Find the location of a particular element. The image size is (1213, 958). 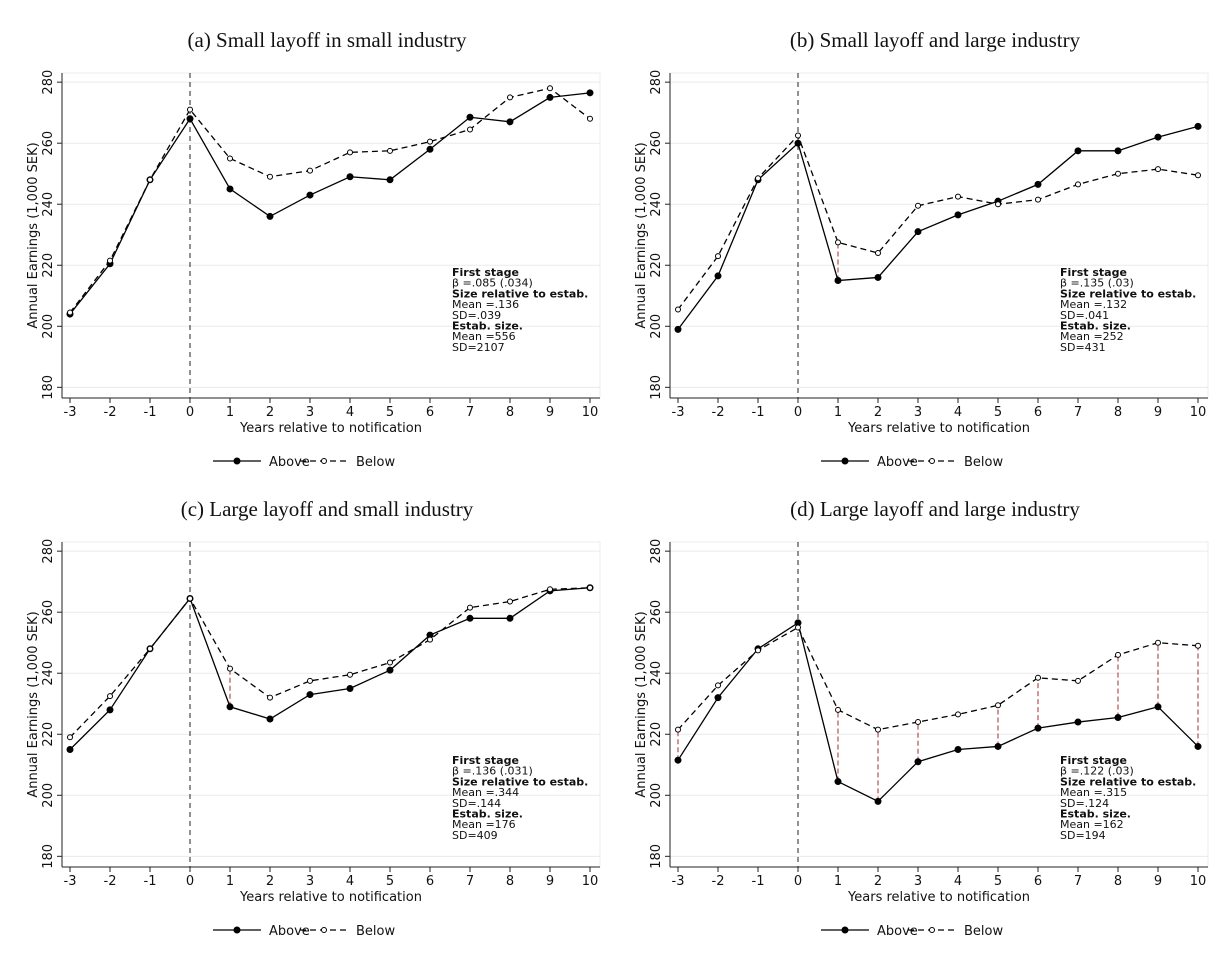

annotation: SD=409 is located at coordinates (475, 835).